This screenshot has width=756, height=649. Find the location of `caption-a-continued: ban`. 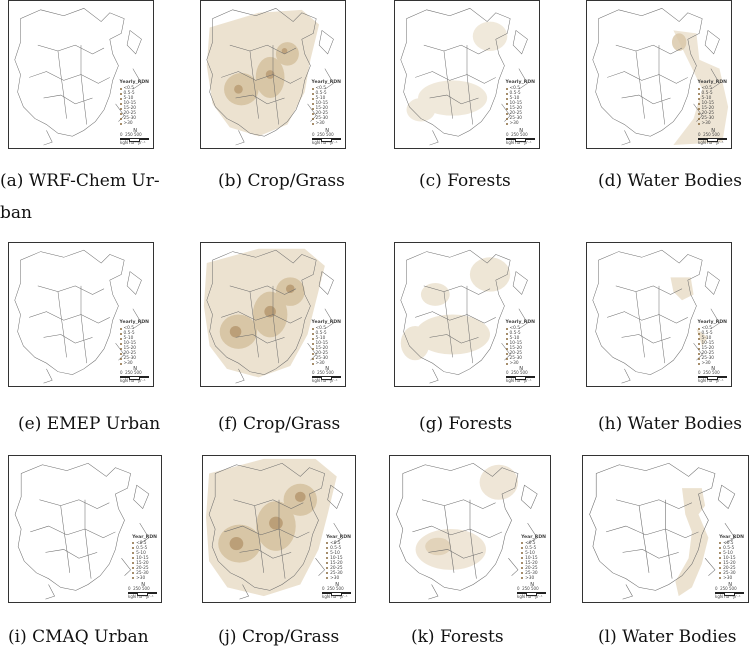

caption-a-continued: ban is located at coordinates (16, 213).